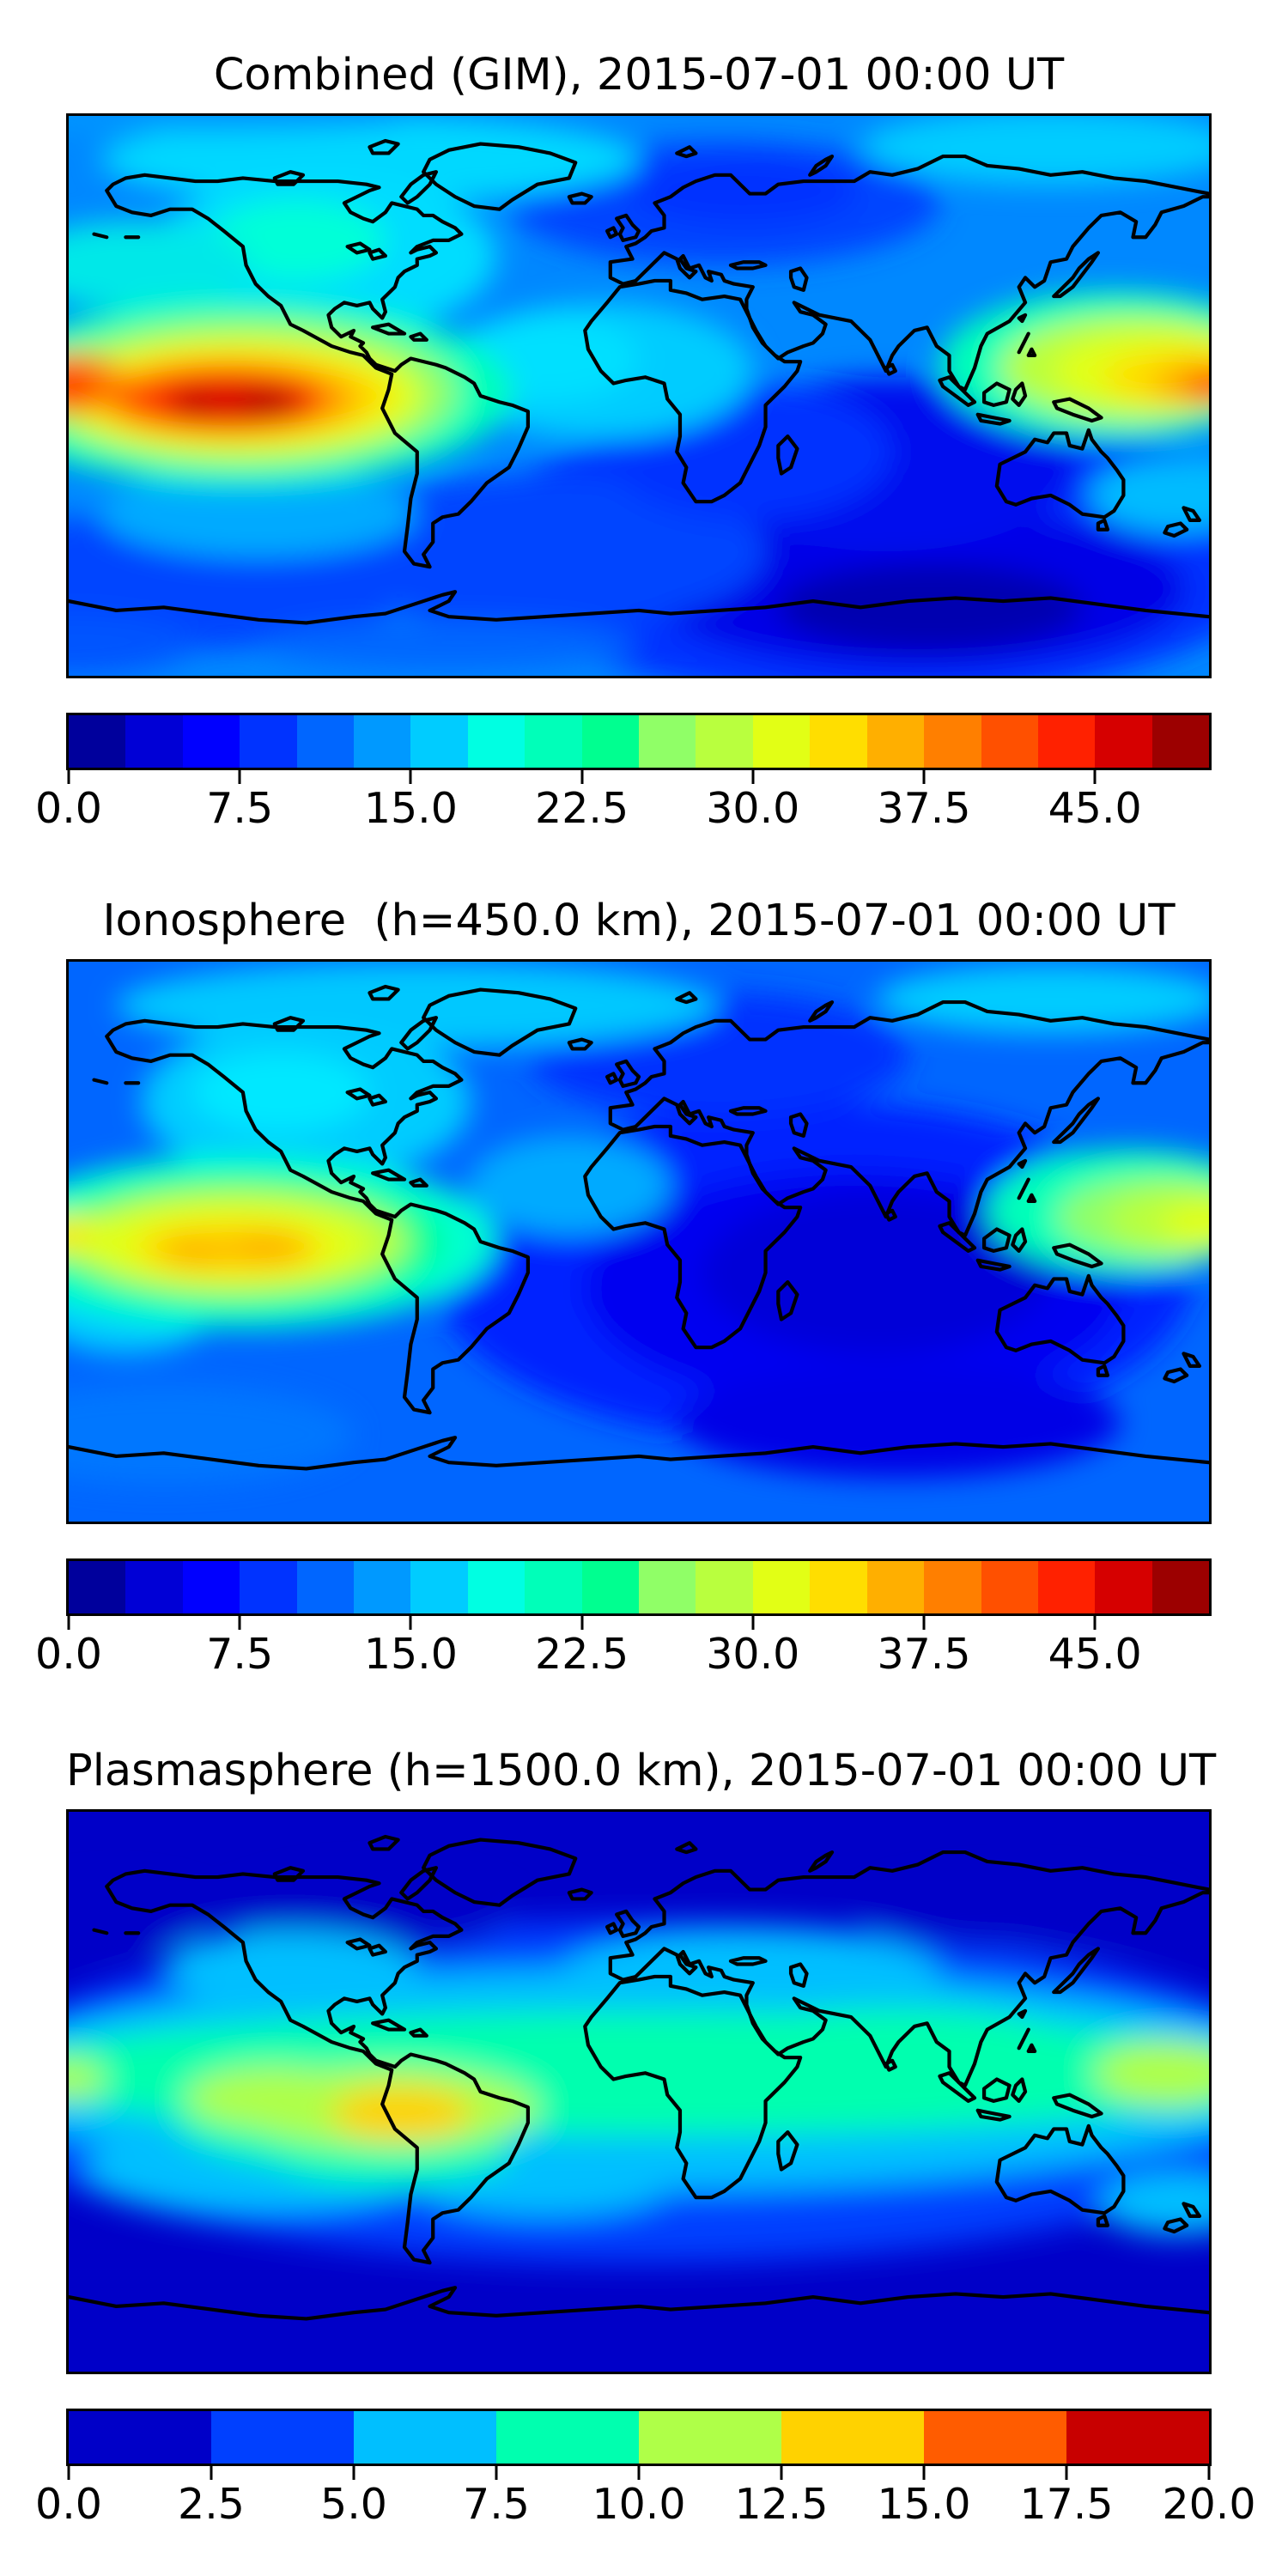 The width and height of the screenshot is (1288, 2576). What do you see at coordinates (781, 2504) in the screenshot?
I see `colorbar-tick-label: 12.5` at bounding box center [781, 2504].